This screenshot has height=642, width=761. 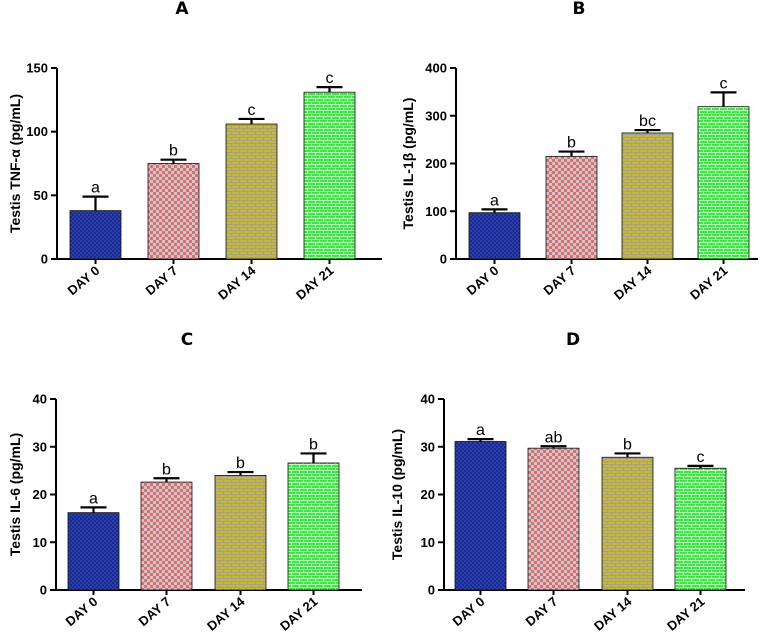 What do you see at coordinates (436, 115) in the screenshot?
I see `y-tick-label: 300` at bounding box center [436, 115].